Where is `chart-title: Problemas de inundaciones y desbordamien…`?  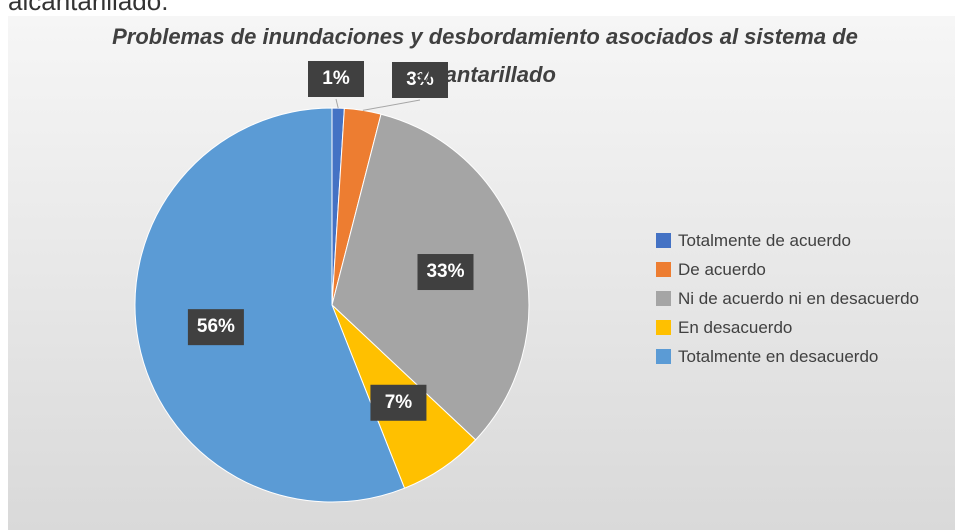 chart-title: Problemas de inundaciones y desbordamien… is located at coordinates (485, 55).